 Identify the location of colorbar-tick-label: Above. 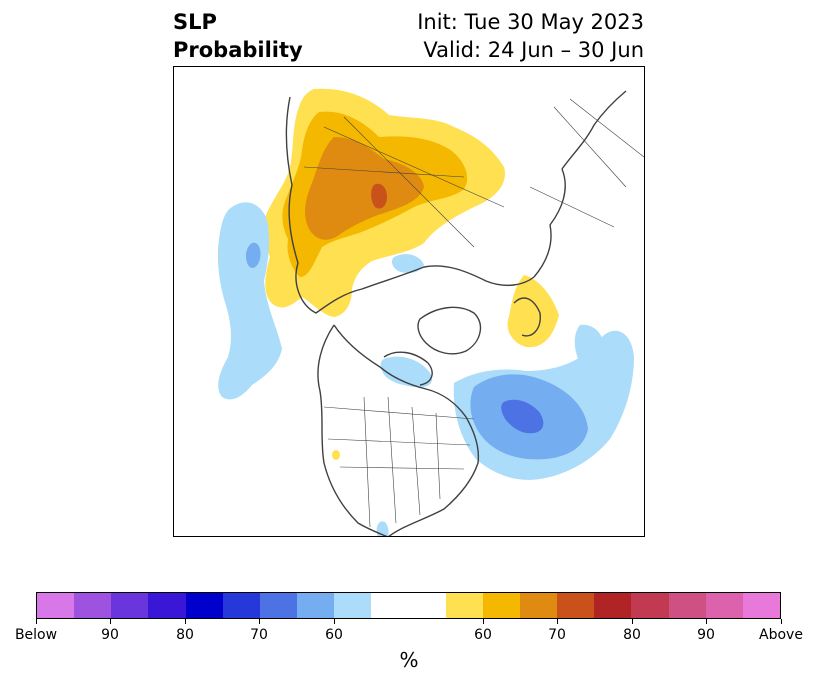
(781, 635).